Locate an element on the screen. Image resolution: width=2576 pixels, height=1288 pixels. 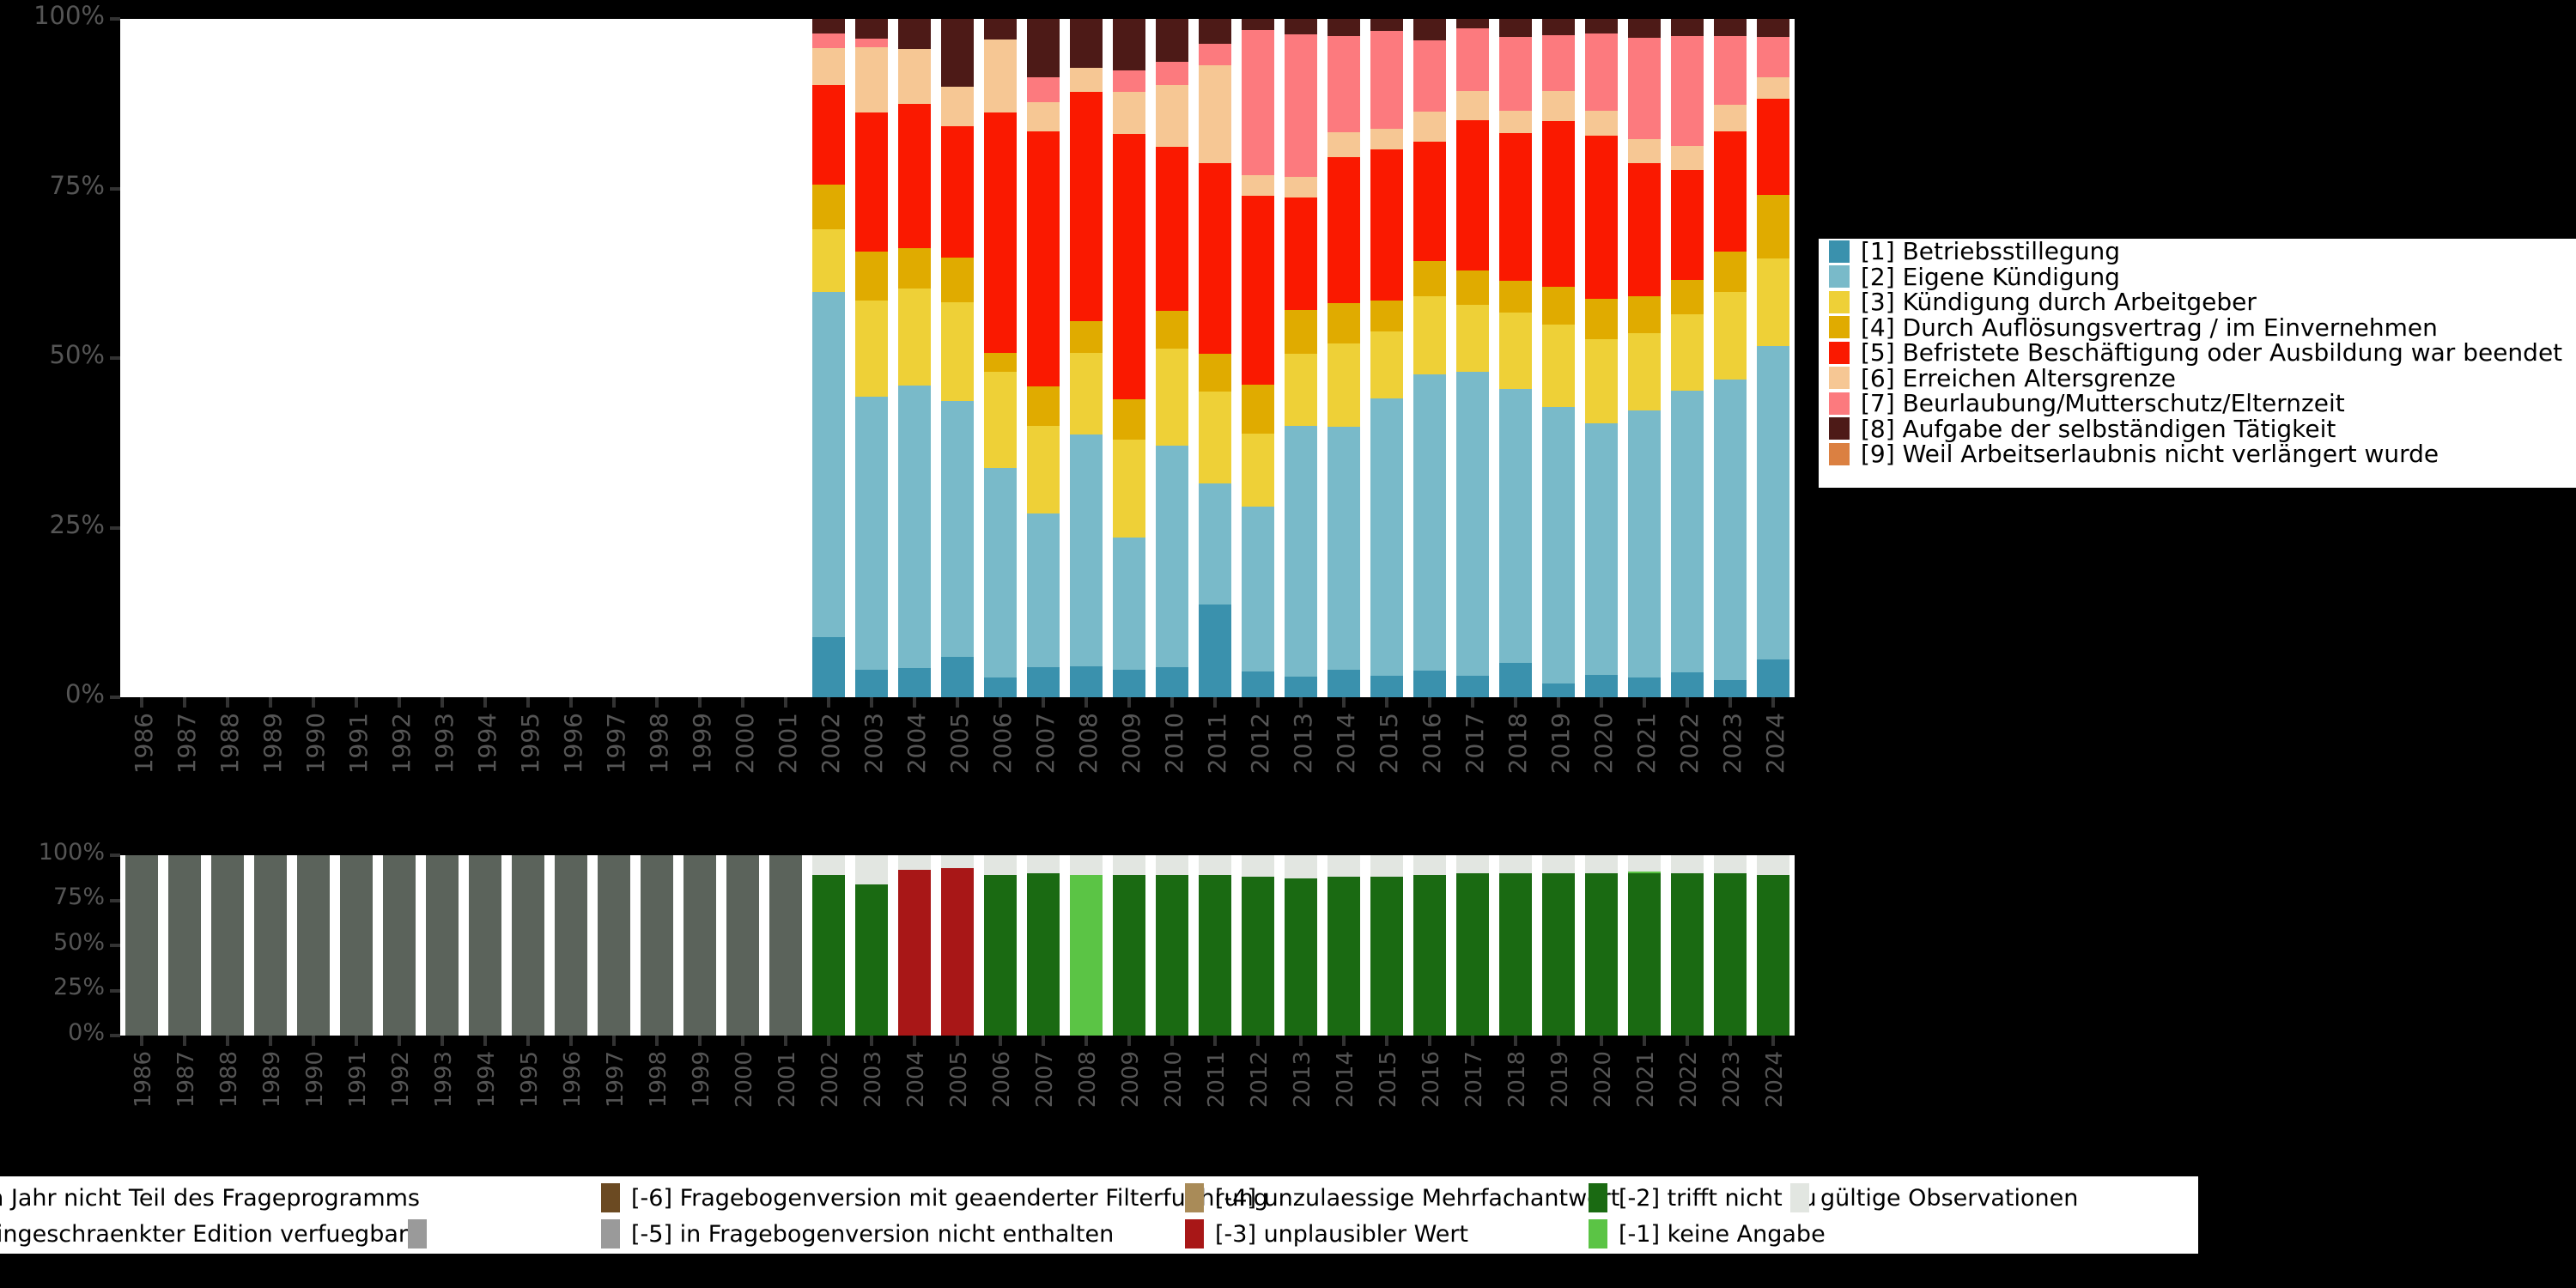
bar-1987 is located at coordinates (185, 946).